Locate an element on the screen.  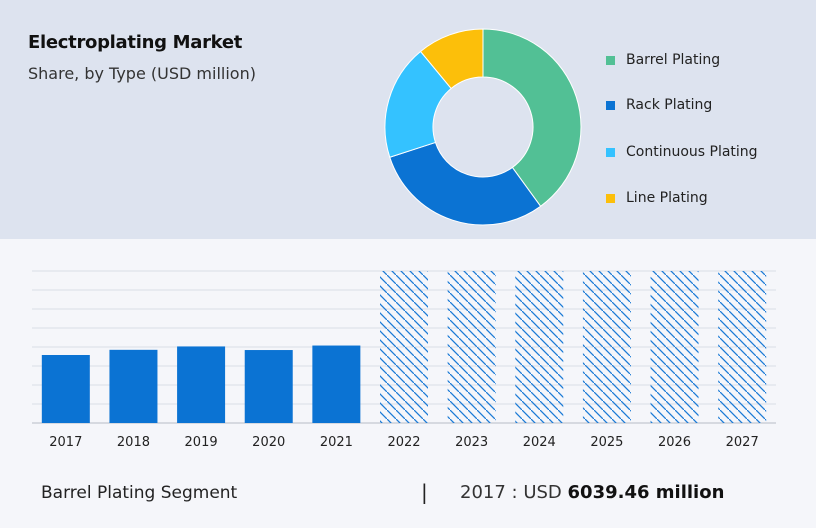
legend-item-rack-plating: Rack Plating is located at coordinates (659, 105).